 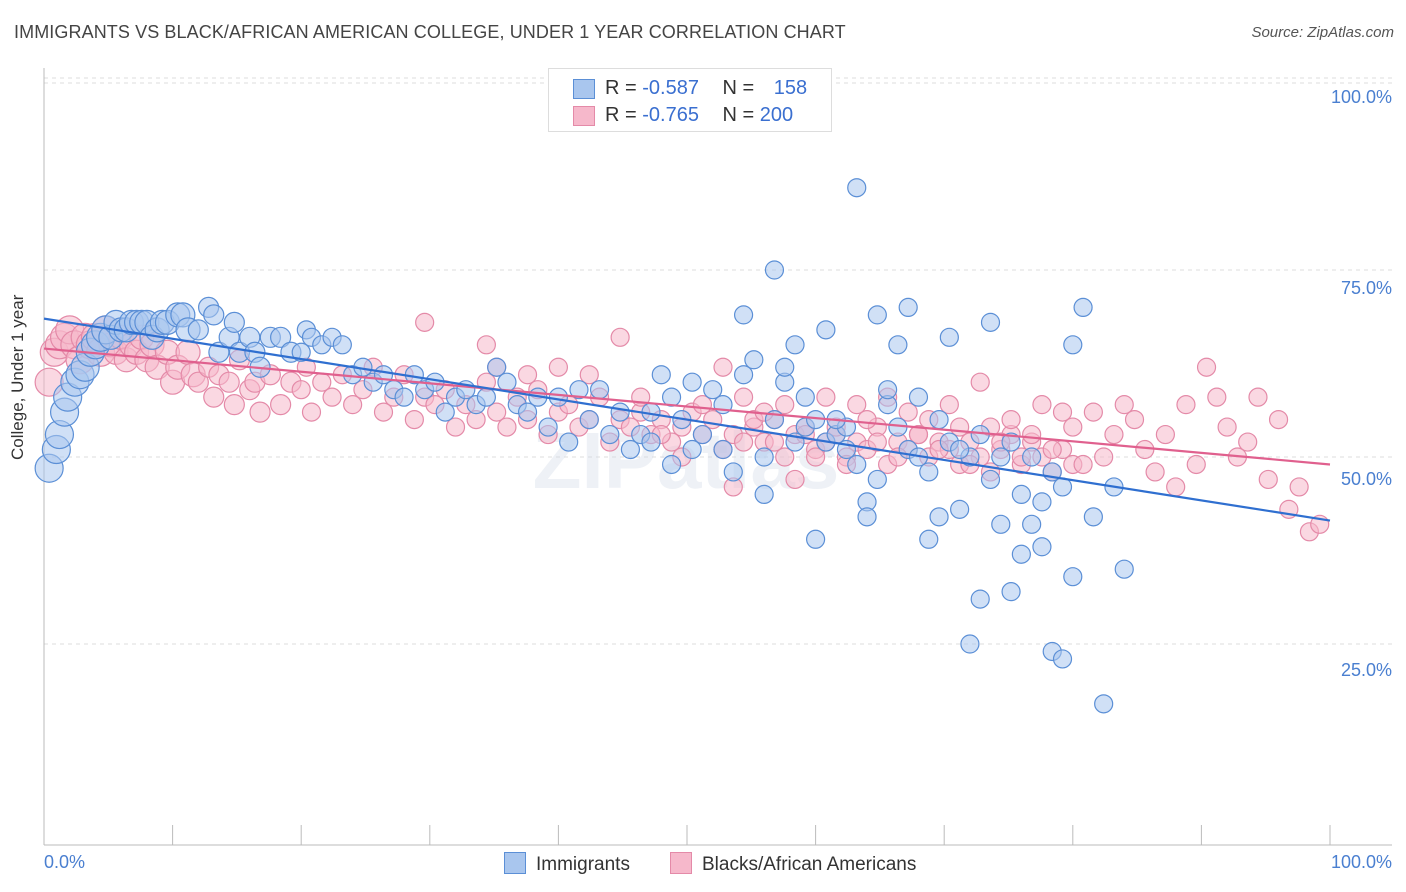 I want to click on bottom-legend-label: Blacks/African Americans, so click(x=809, y=864).